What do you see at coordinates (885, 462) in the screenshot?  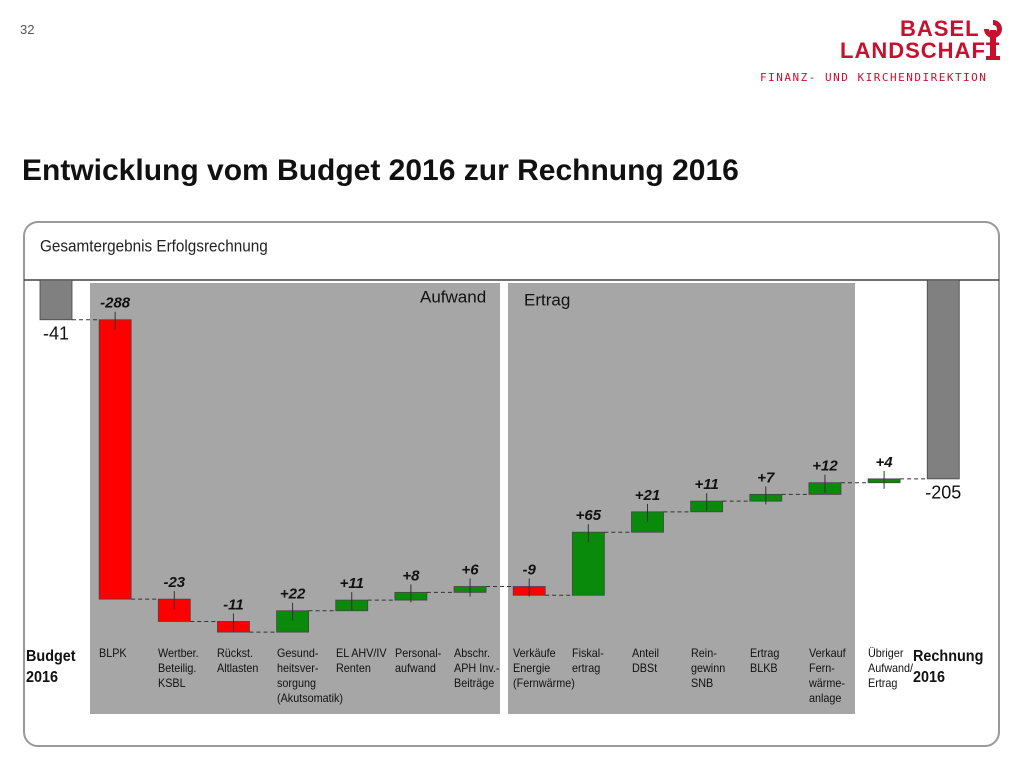 I see `value-label: +4` at bounding box center [885, 462].